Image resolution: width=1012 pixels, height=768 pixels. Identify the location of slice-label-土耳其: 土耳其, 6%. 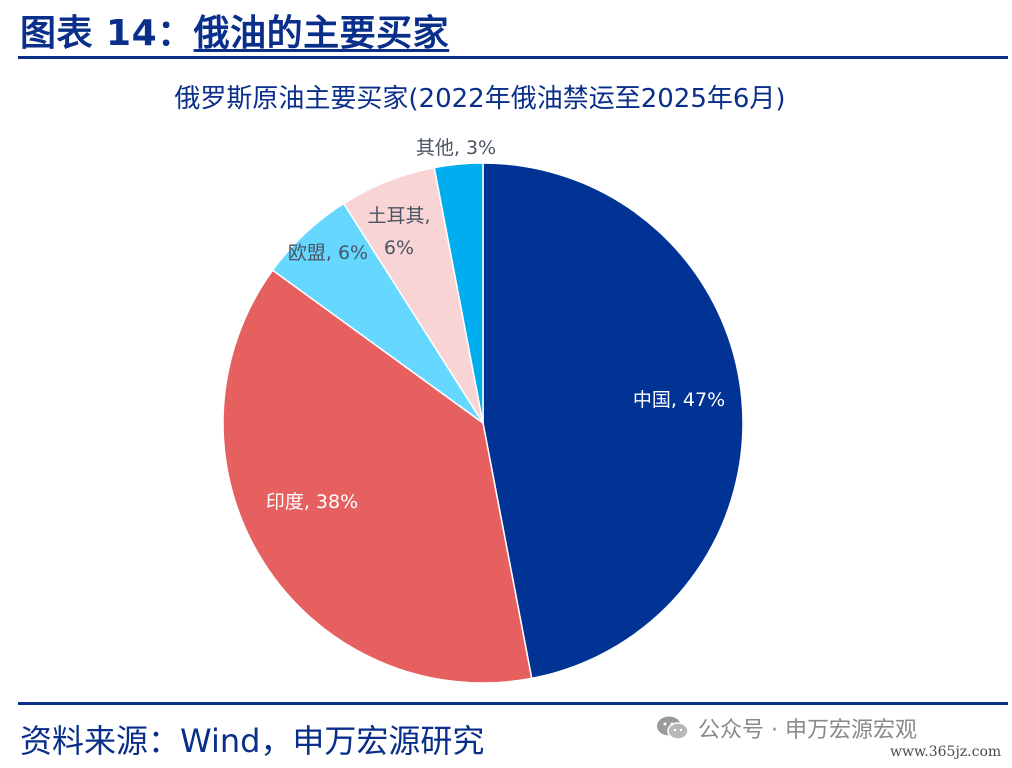
(398, 232).